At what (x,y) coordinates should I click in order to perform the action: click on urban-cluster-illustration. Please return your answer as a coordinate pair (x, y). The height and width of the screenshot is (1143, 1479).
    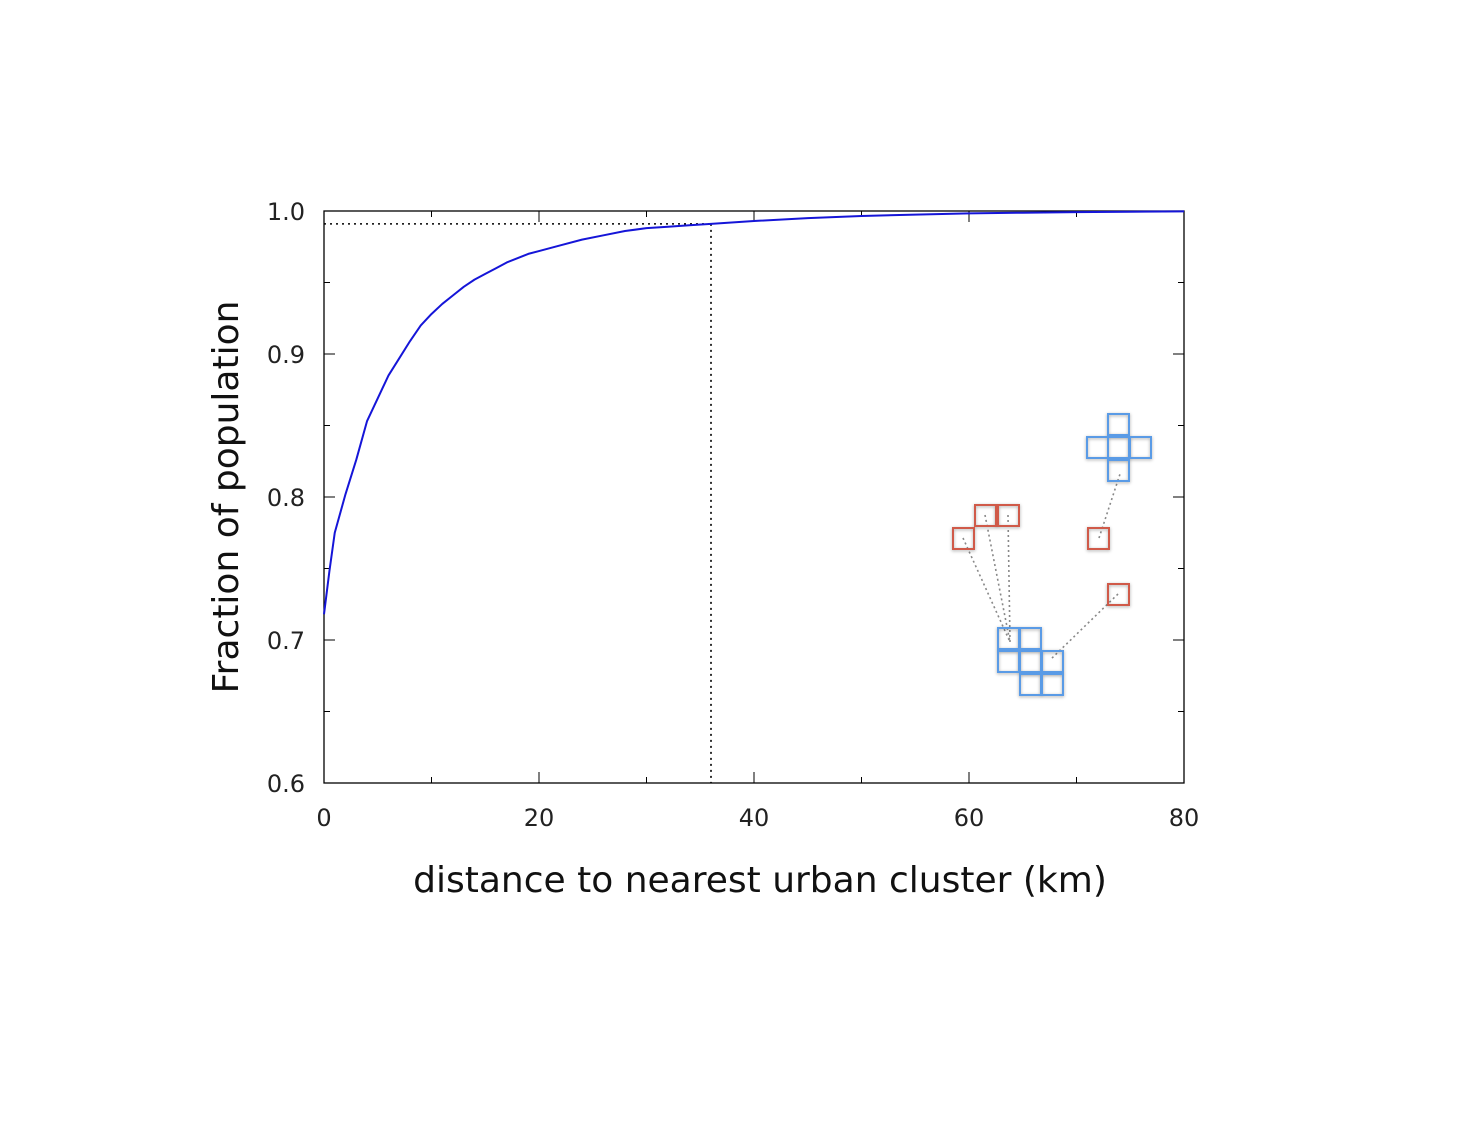
    Looking at the image, I should click on (1052, 554).